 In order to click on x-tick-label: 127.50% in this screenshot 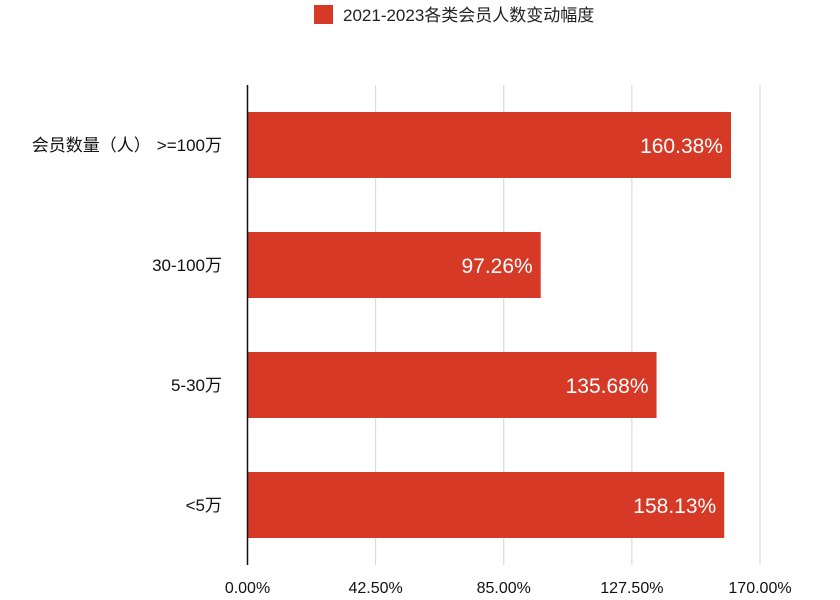, I will do `click(631, 588)`.